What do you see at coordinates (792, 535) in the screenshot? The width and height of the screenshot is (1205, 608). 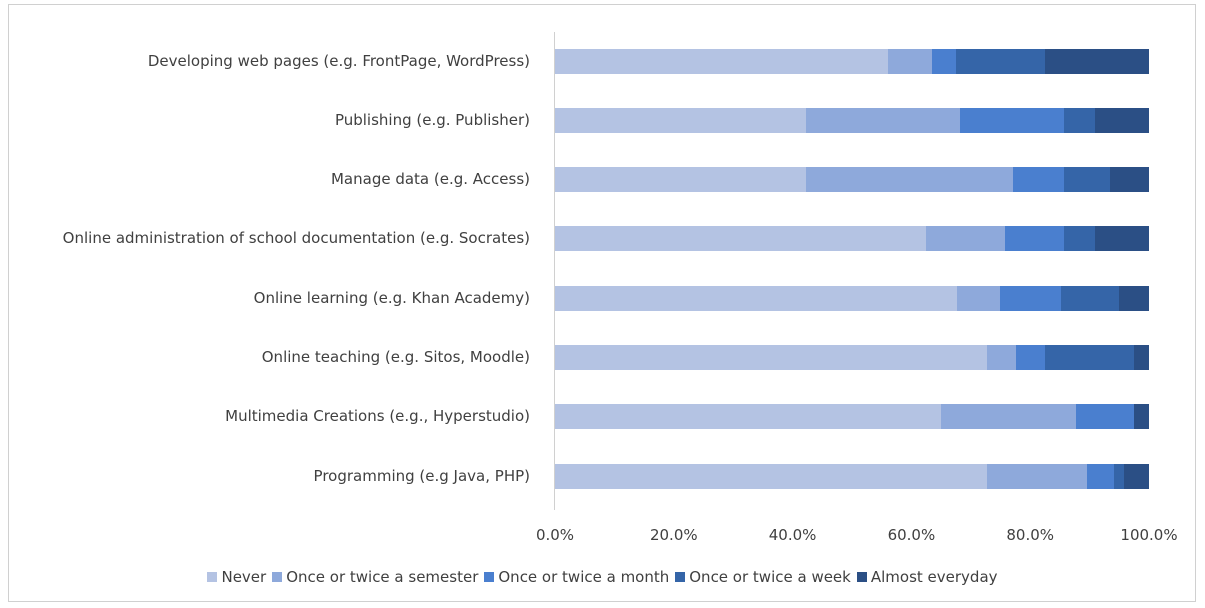 I see `x-tick-label: 40.0%` at bounding box center [792, 535].